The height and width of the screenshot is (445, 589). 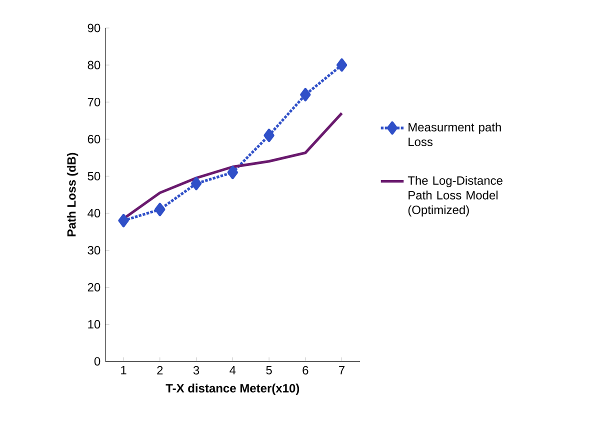 I want to click on y-tick-label: 90, so click(x=94, y=28).